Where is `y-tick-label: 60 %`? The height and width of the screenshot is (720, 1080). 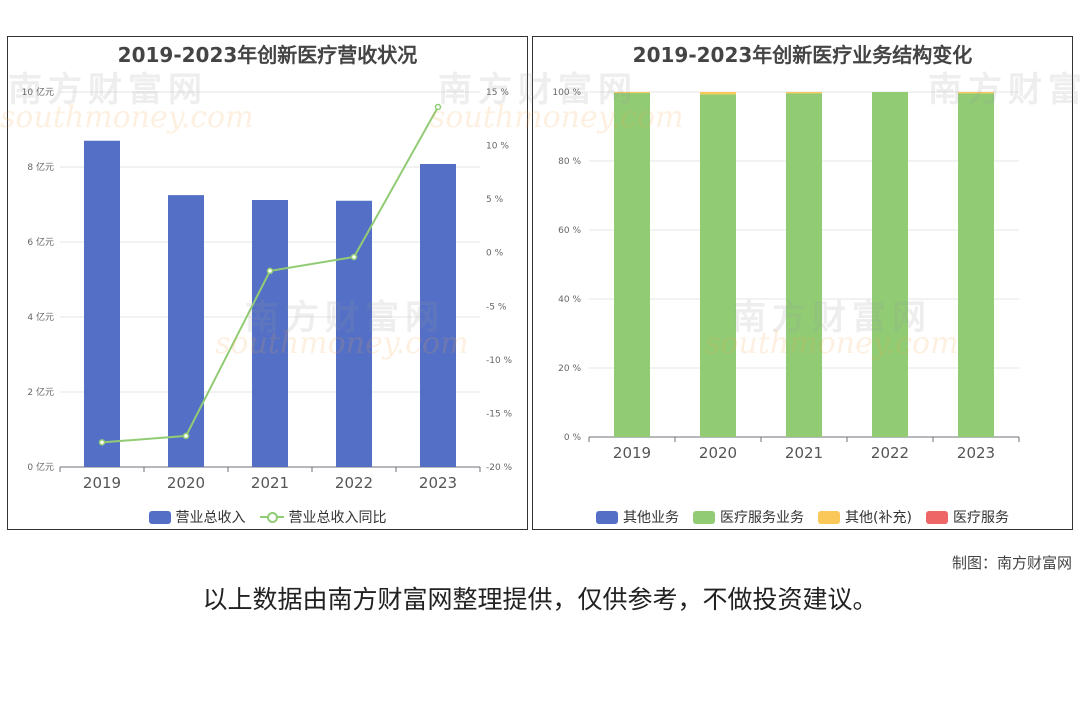
y-tick-label: 60 % is located at coordinates (569, 231).